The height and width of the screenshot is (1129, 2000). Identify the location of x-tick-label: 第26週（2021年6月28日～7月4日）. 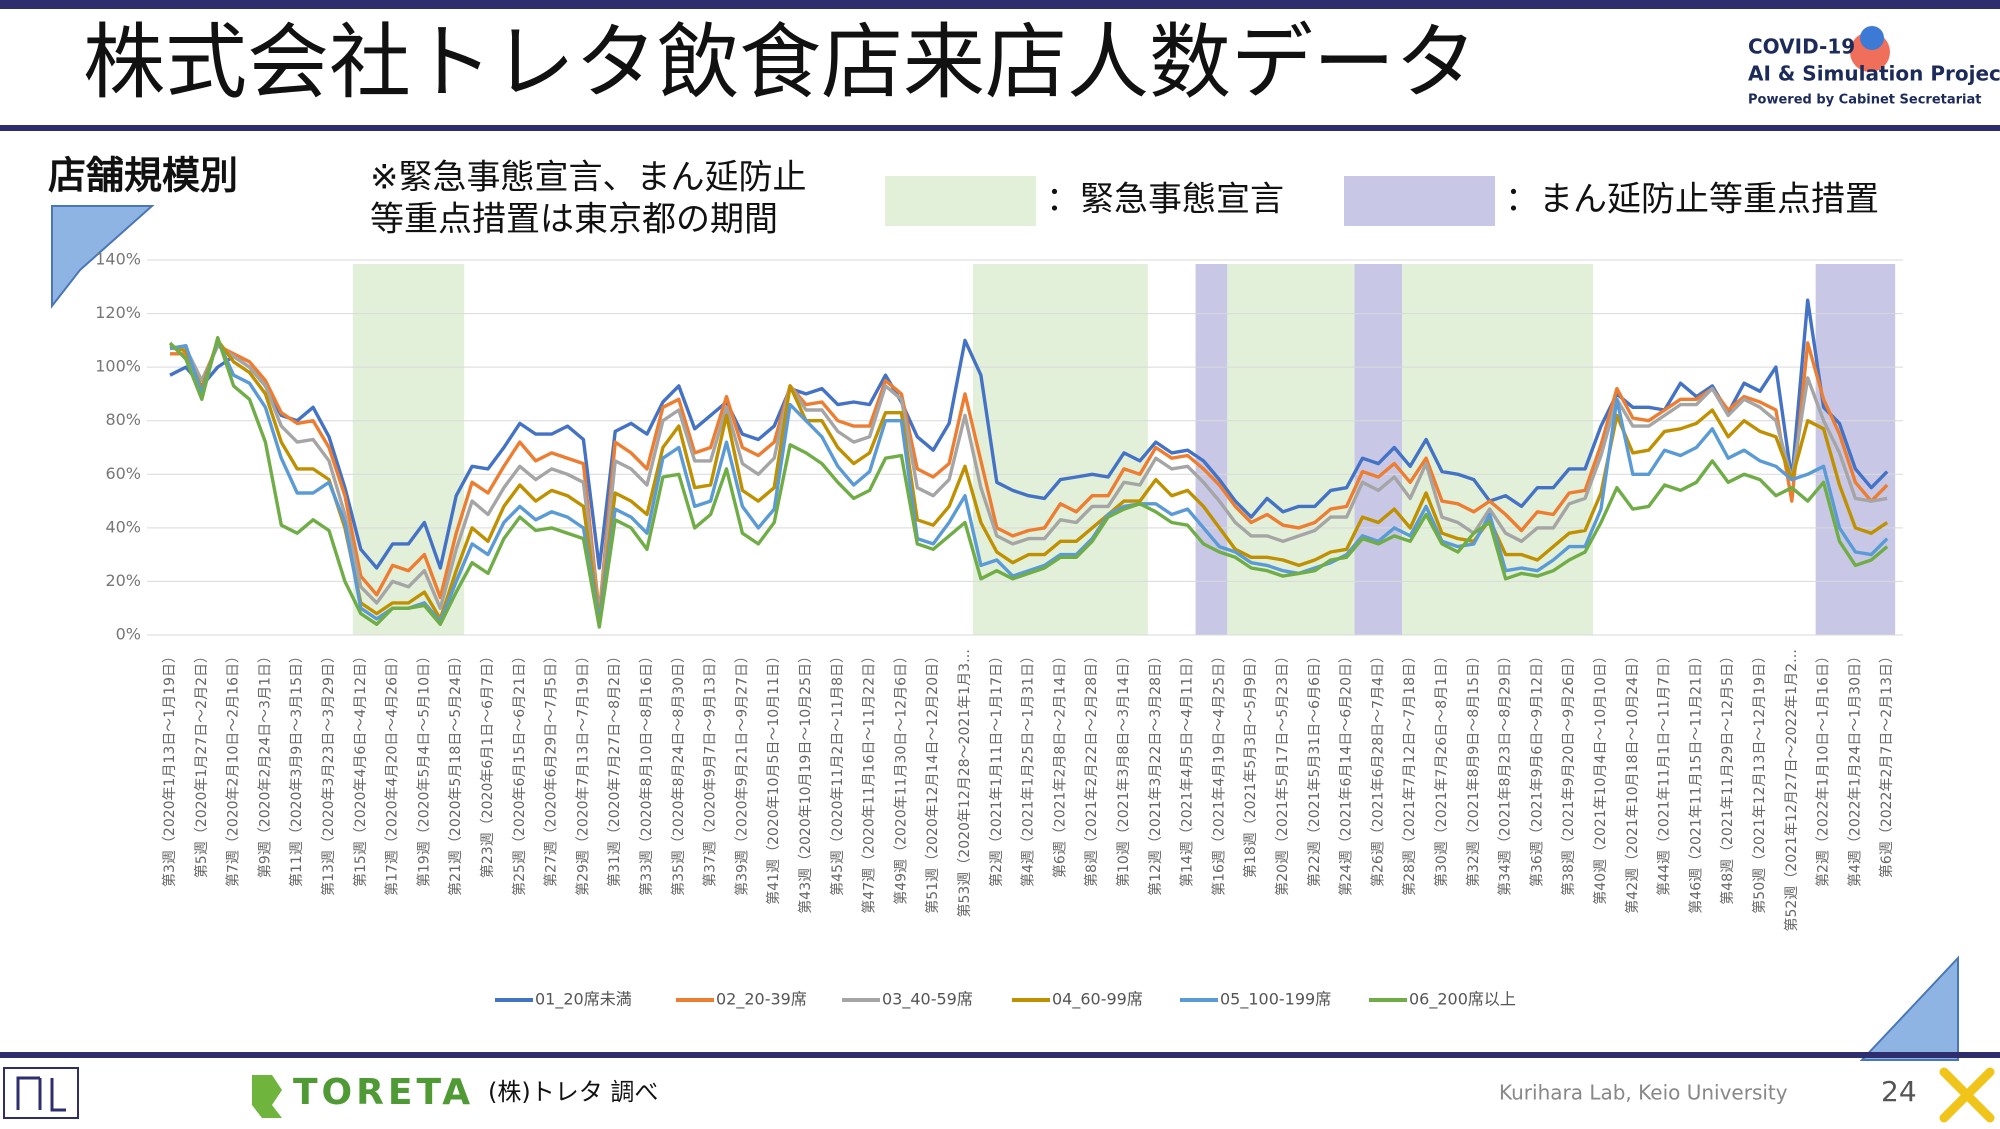
(1377, 768).